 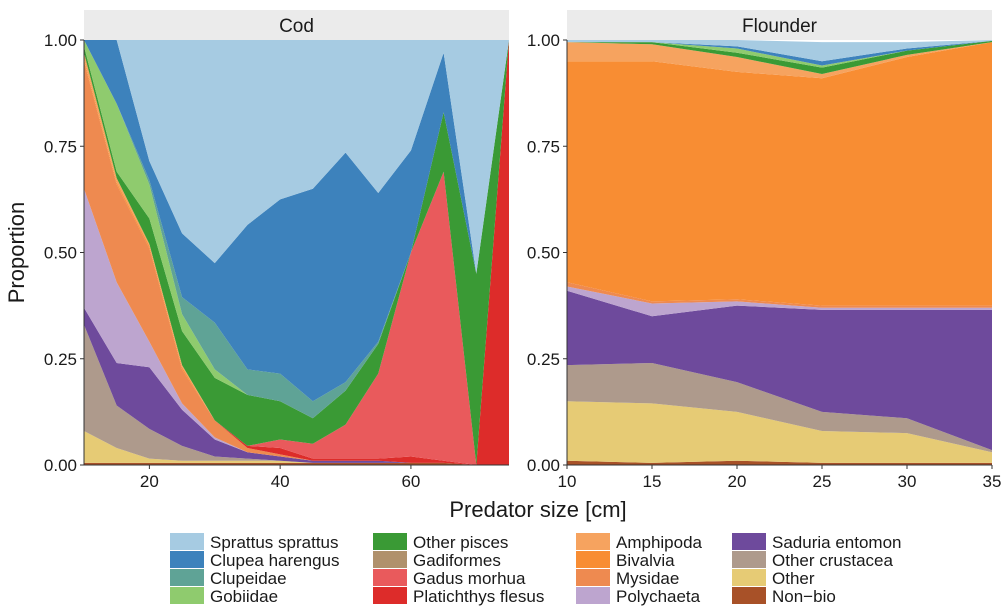 What do you see at coordinates (567, 481) in the screenshot?
I see `x-tick-label-flounder: 10` at bounding box center [567, 481].